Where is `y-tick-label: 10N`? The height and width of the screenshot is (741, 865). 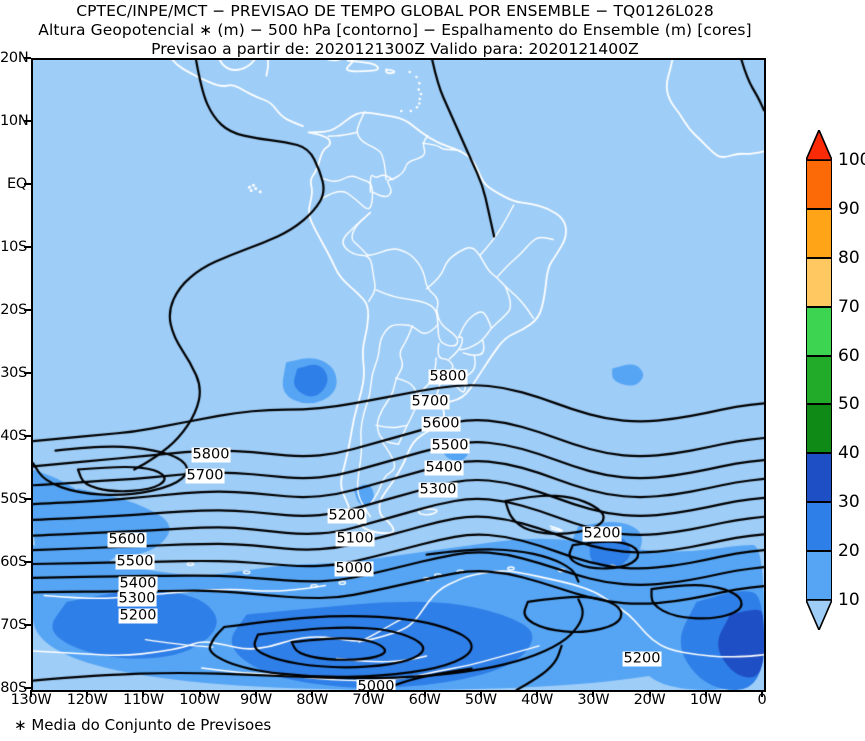
y-tick-label: 10N is located at coordinates (14, 121).